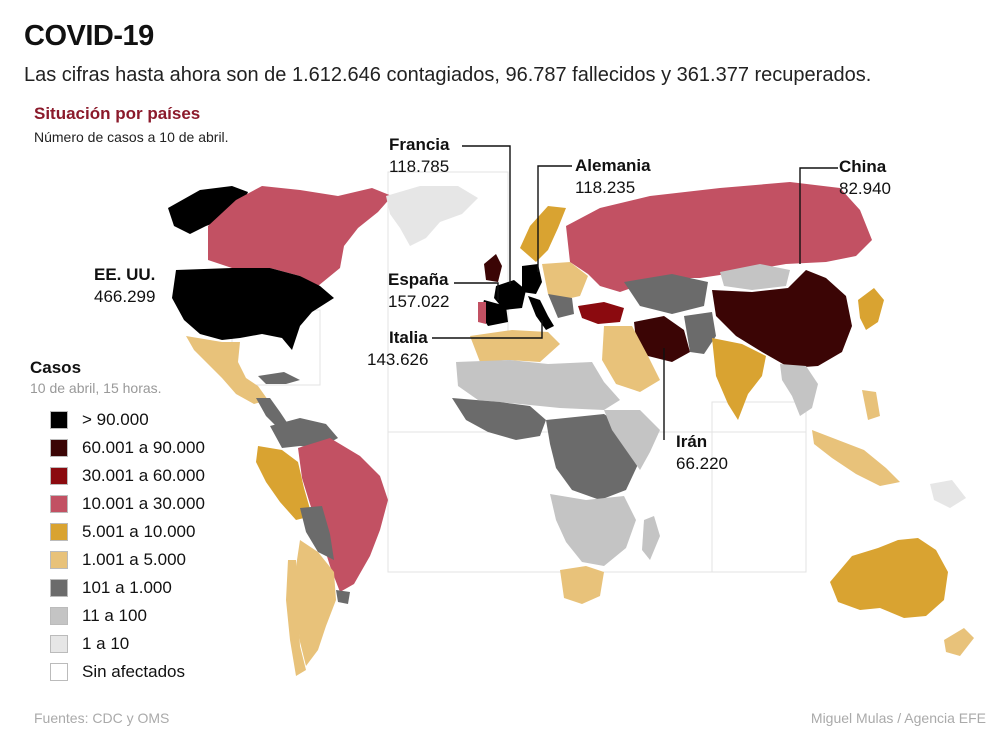  I want to click on country-korea-japan, so click(871, 309).